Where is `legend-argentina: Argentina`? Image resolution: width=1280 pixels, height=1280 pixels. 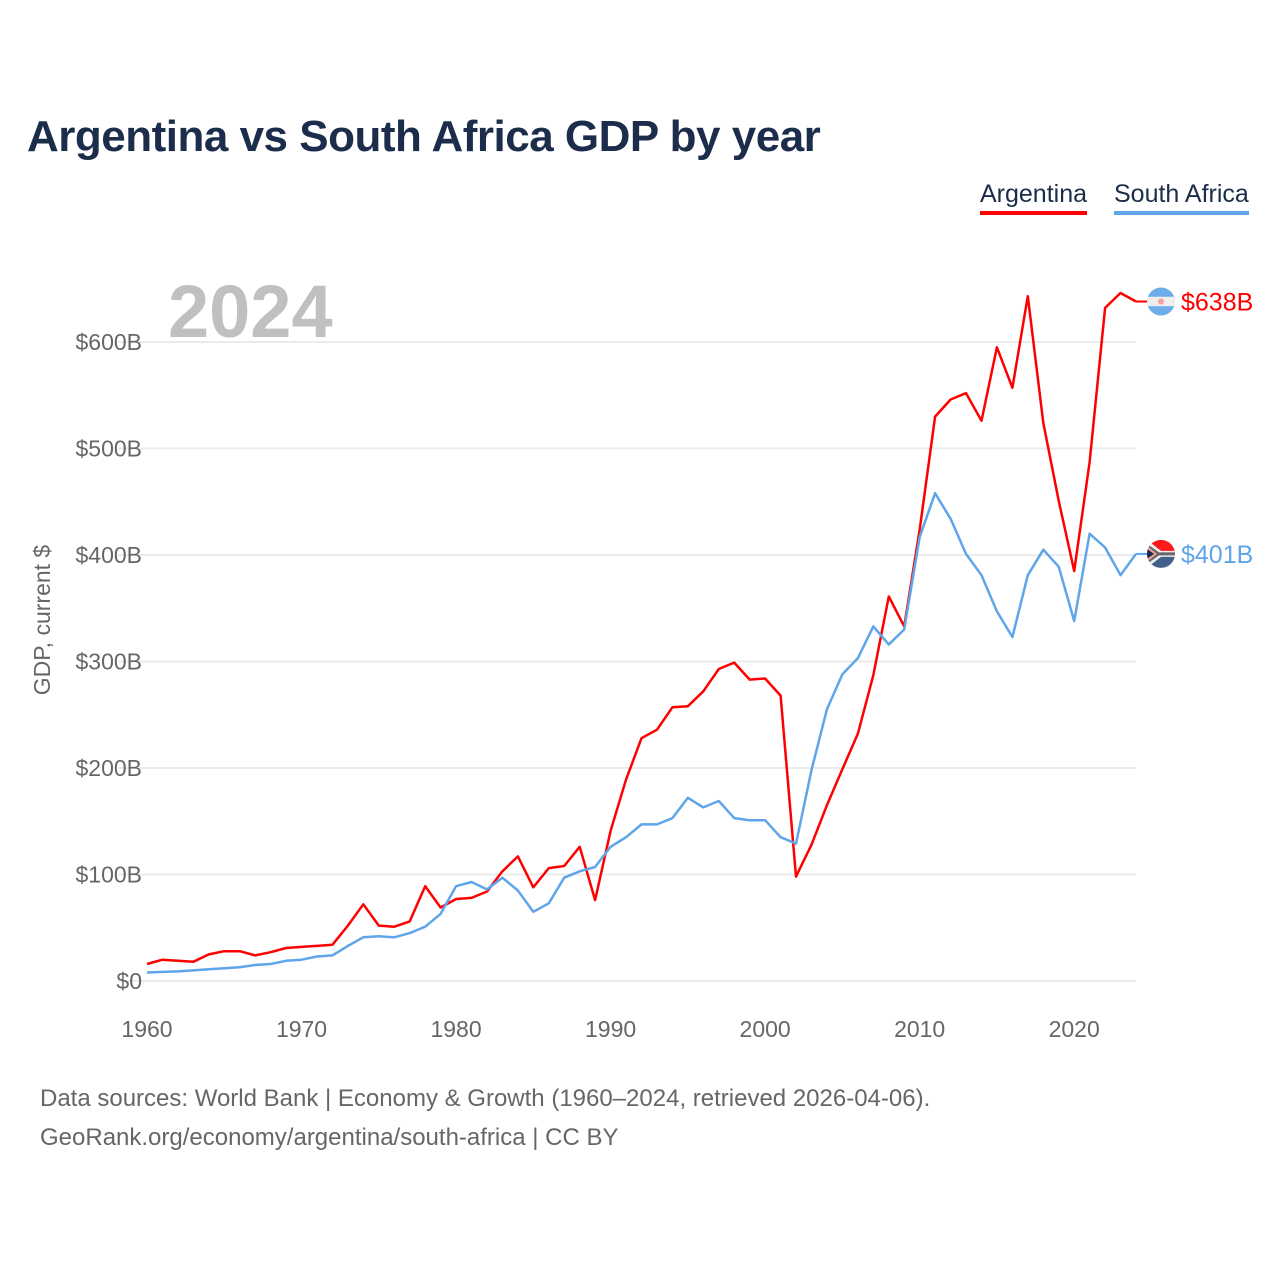
legend-argentina: Argentina is located at coordinates (1034, 197).